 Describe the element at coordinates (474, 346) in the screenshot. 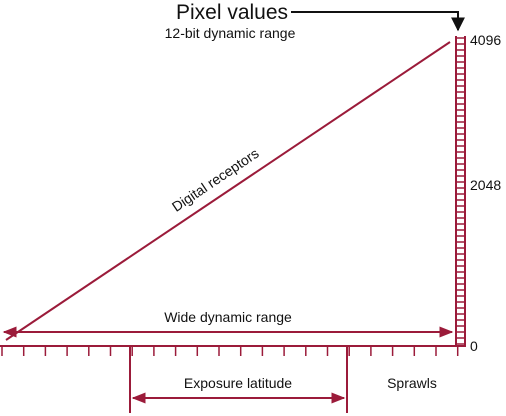

I see `scale-label: 0` at that location.